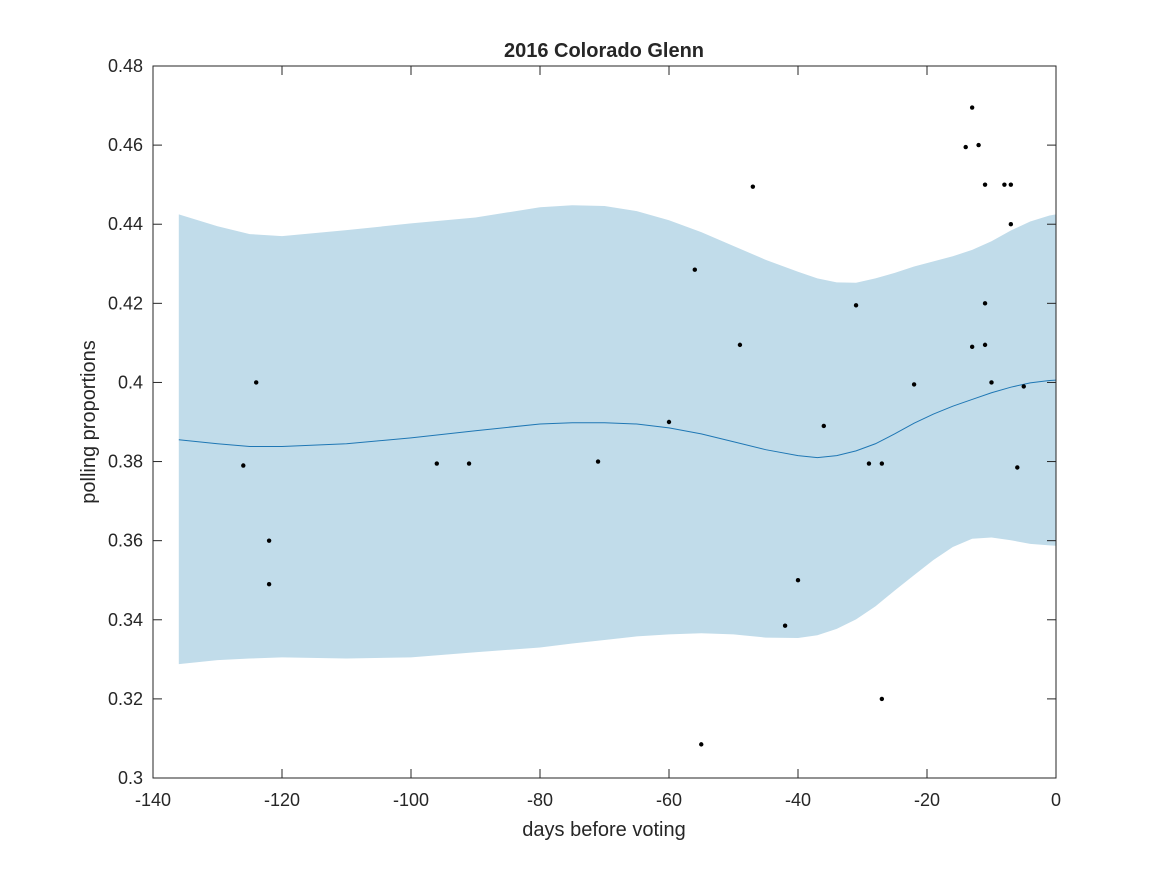 The width and height of the screenshot is (1167, 880). What do you see at coordinates (125, 620) in the screenshot?
I see `y-tick-label: 0.34` at bounding box center [125, 620].